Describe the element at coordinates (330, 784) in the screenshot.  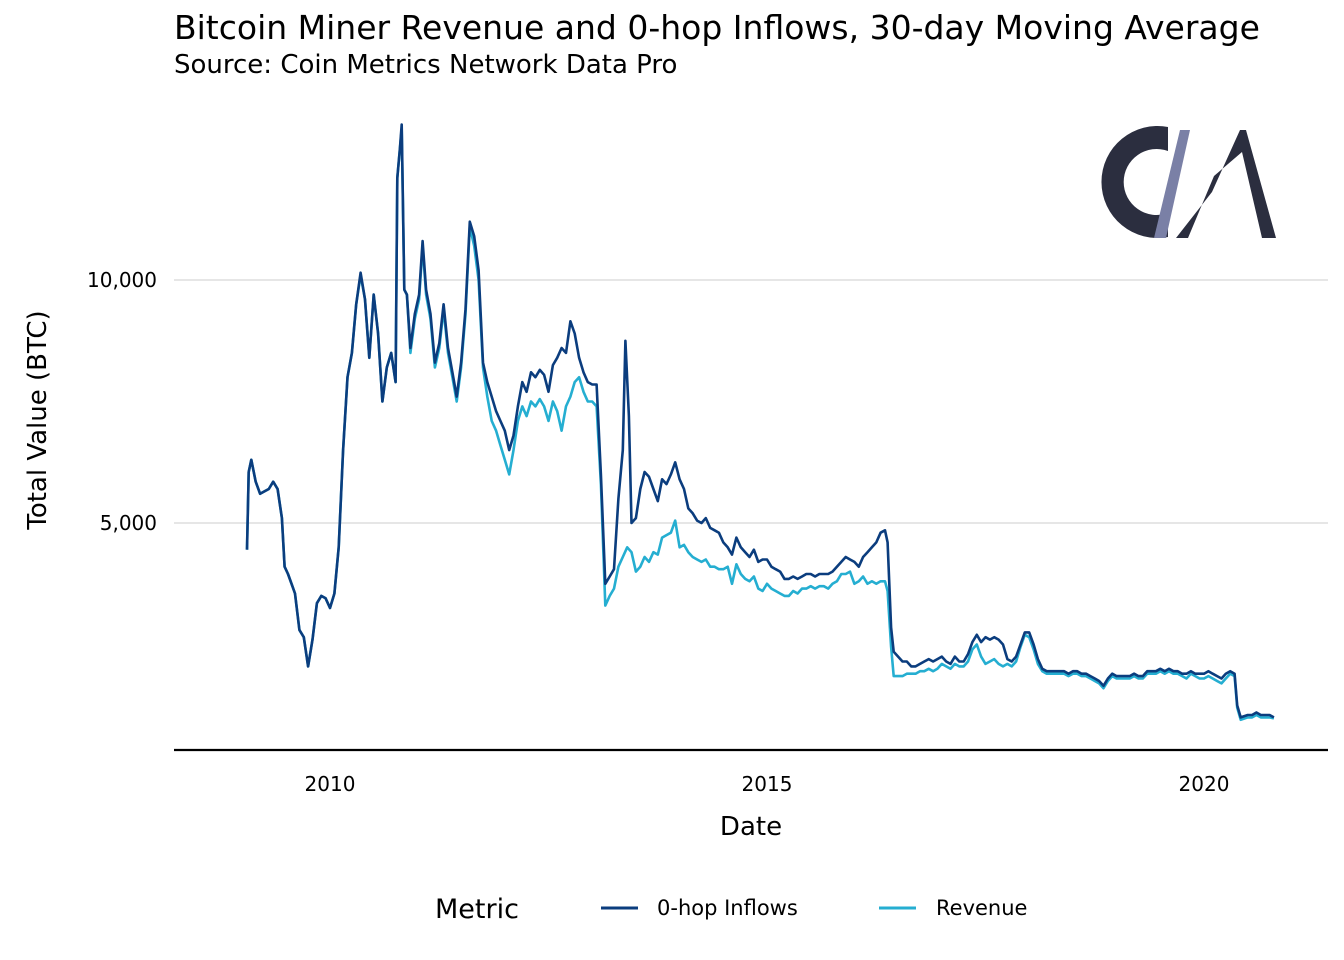
I see `x-tick-label: 2010` at that location.